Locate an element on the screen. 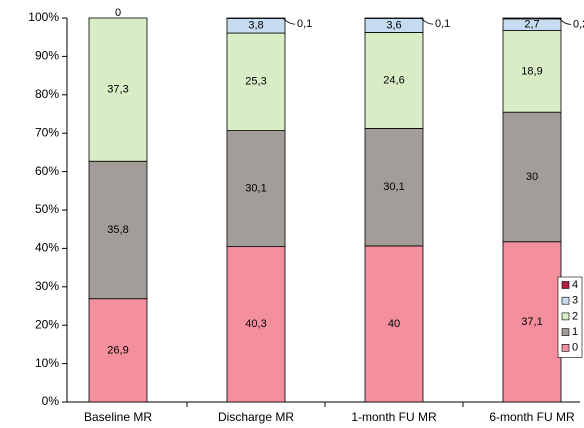 The width and height of the screenshot is (584, 428). data-label: 18,9 is located at coordinates (531, 71).